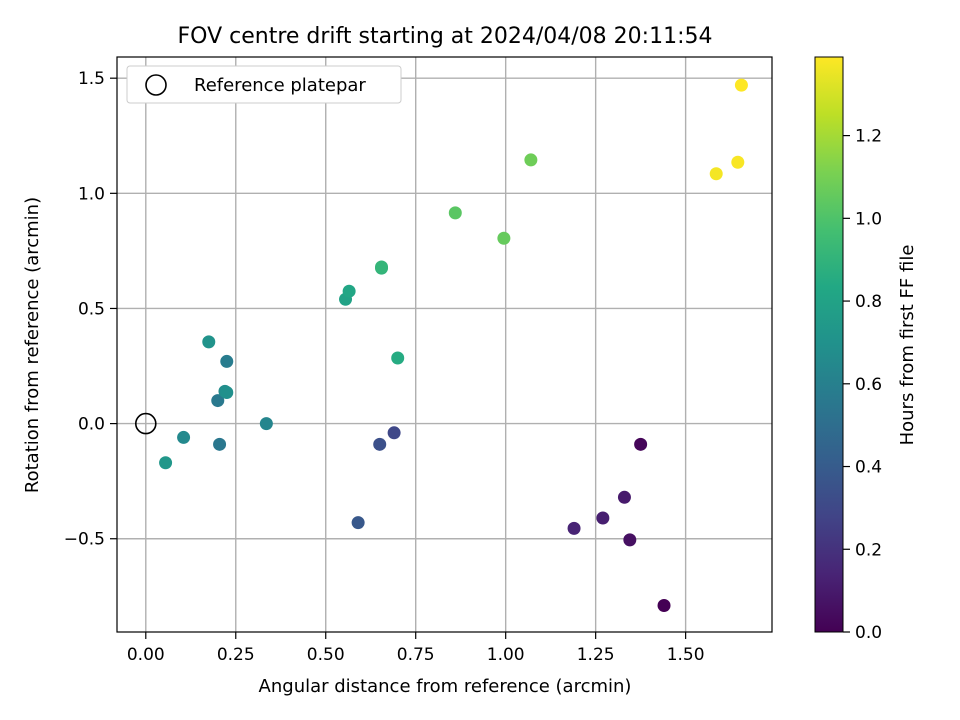 This screenshot has width=960, height=720. I want to click on reference-marker, so click(145, 423).